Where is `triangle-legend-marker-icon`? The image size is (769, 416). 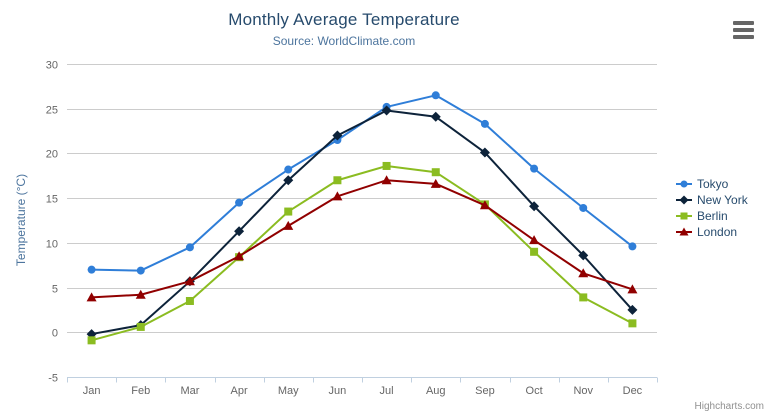
triangle-legend-marker-icon is located at coordinates (684, 231).